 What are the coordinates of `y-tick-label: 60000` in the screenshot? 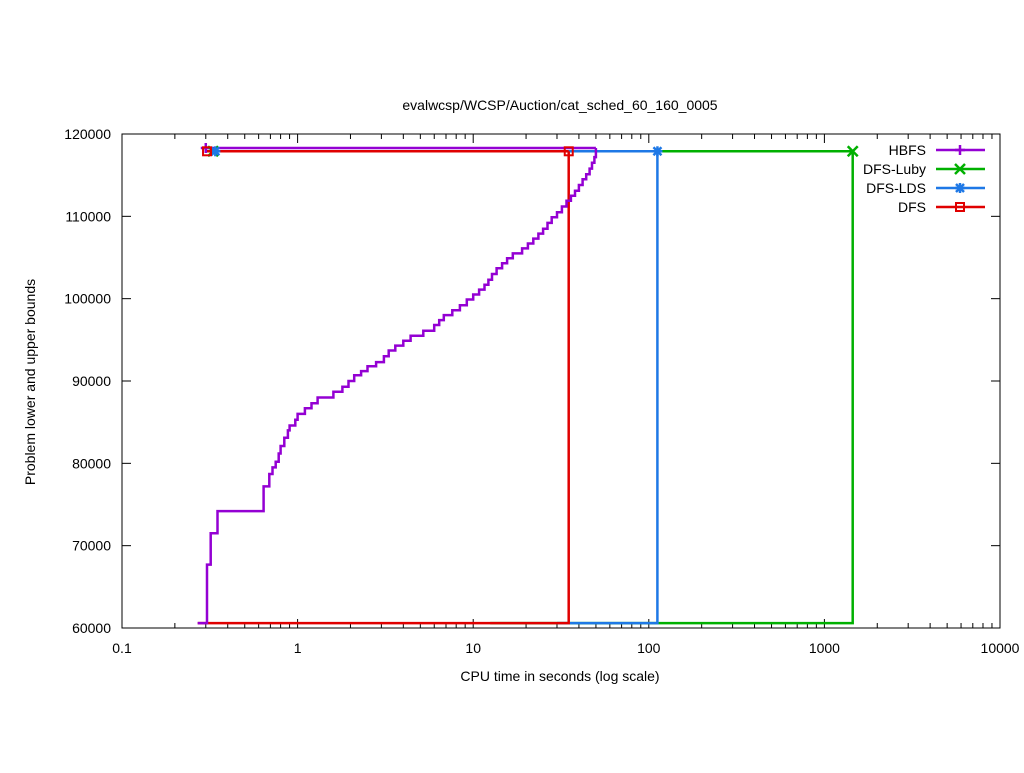 It's located at (91, 628).